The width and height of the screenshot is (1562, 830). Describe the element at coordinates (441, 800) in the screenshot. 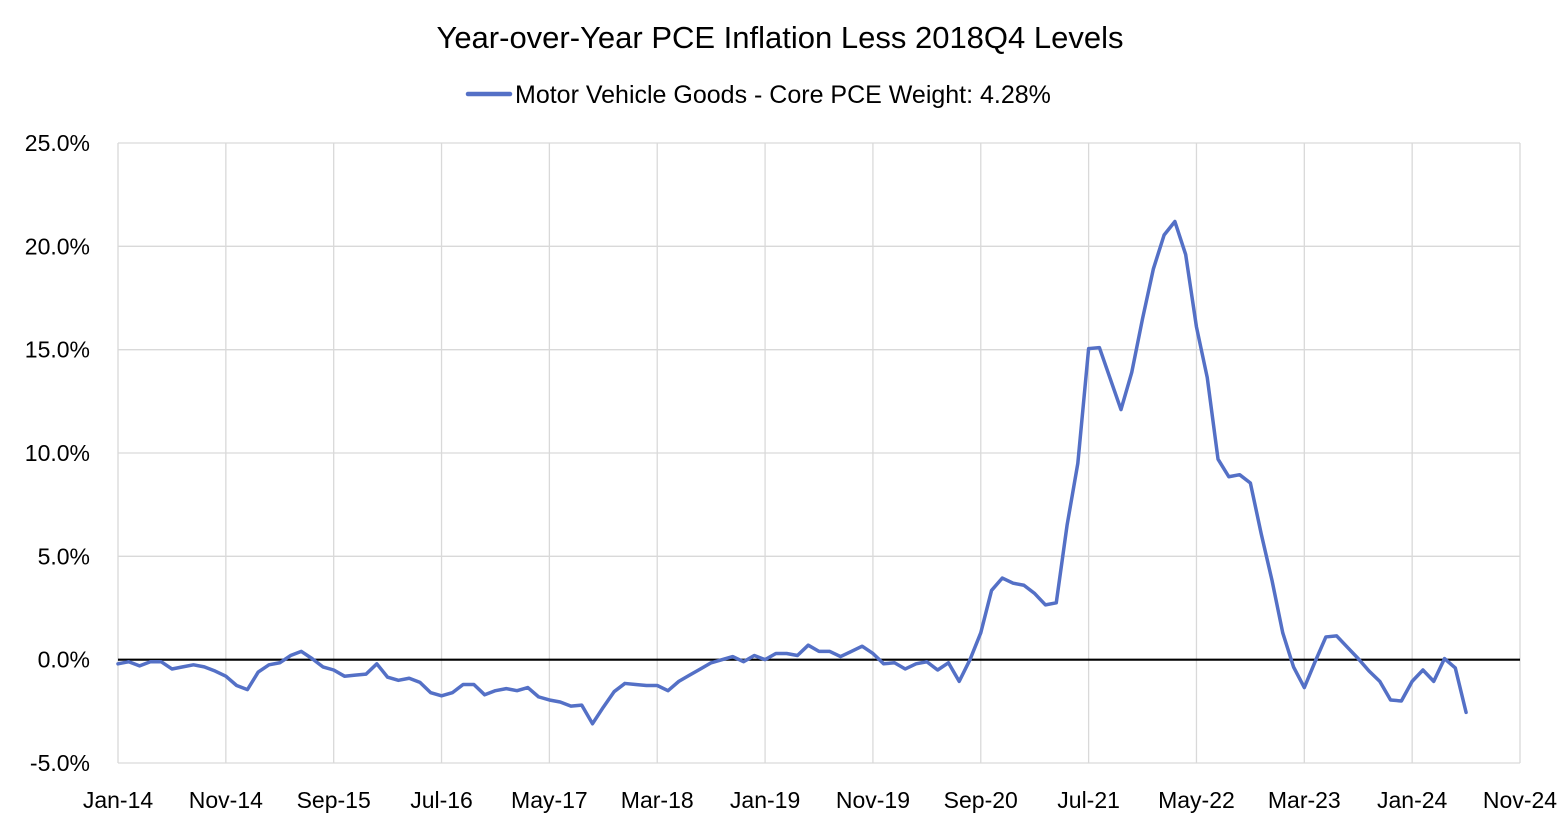

I see `x-tick-label: Jul-16` at that location.